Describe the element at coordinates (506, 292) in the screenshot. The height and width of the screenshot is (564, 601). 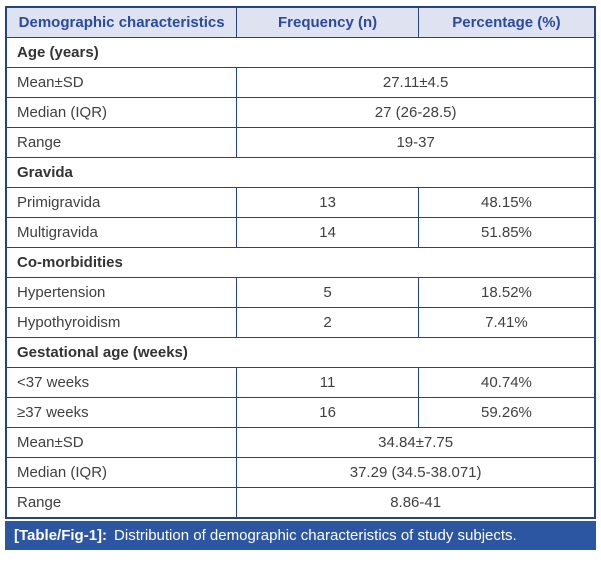
I see `percentage-value: 18.52%` at that location.